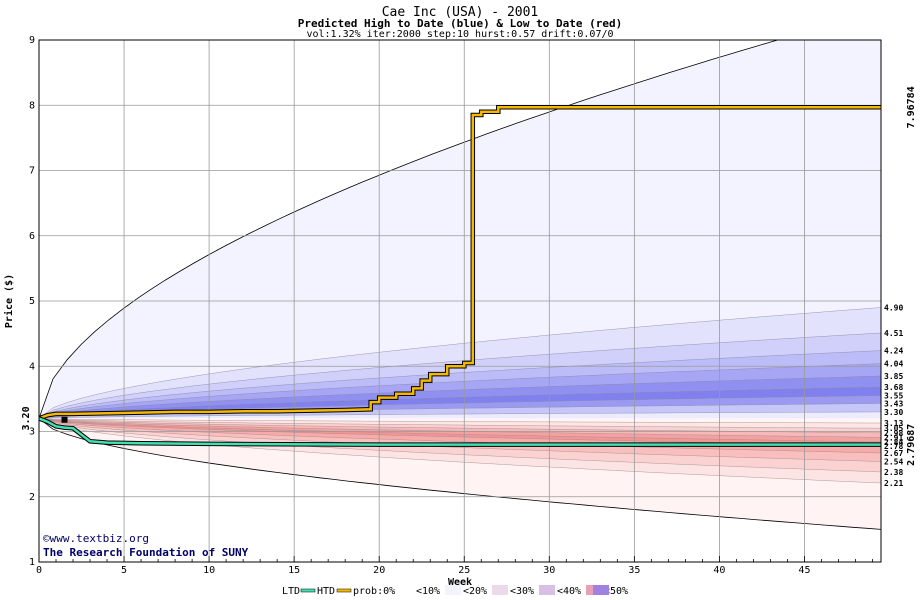  Describe the element at coordinates (893, 446) in the screenshot. I see `band-end-label: 2.78` at that location.